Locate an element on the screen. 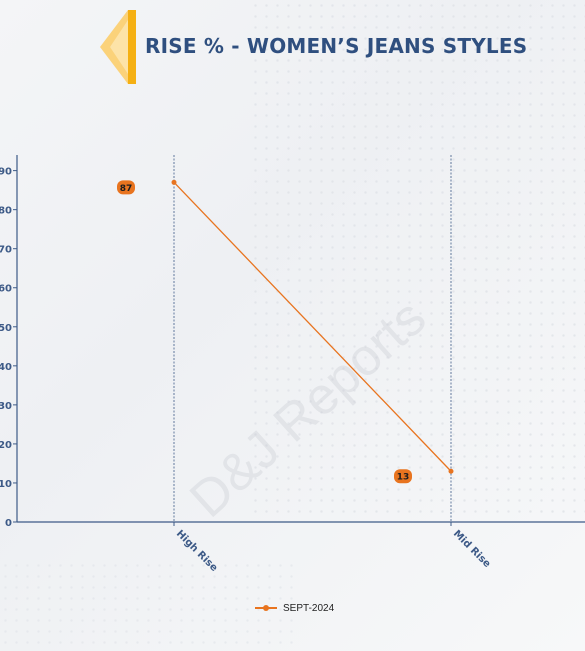 This screenshot has height=651, width=585. chevron-bar-shape is located at coordinates (132, 47).